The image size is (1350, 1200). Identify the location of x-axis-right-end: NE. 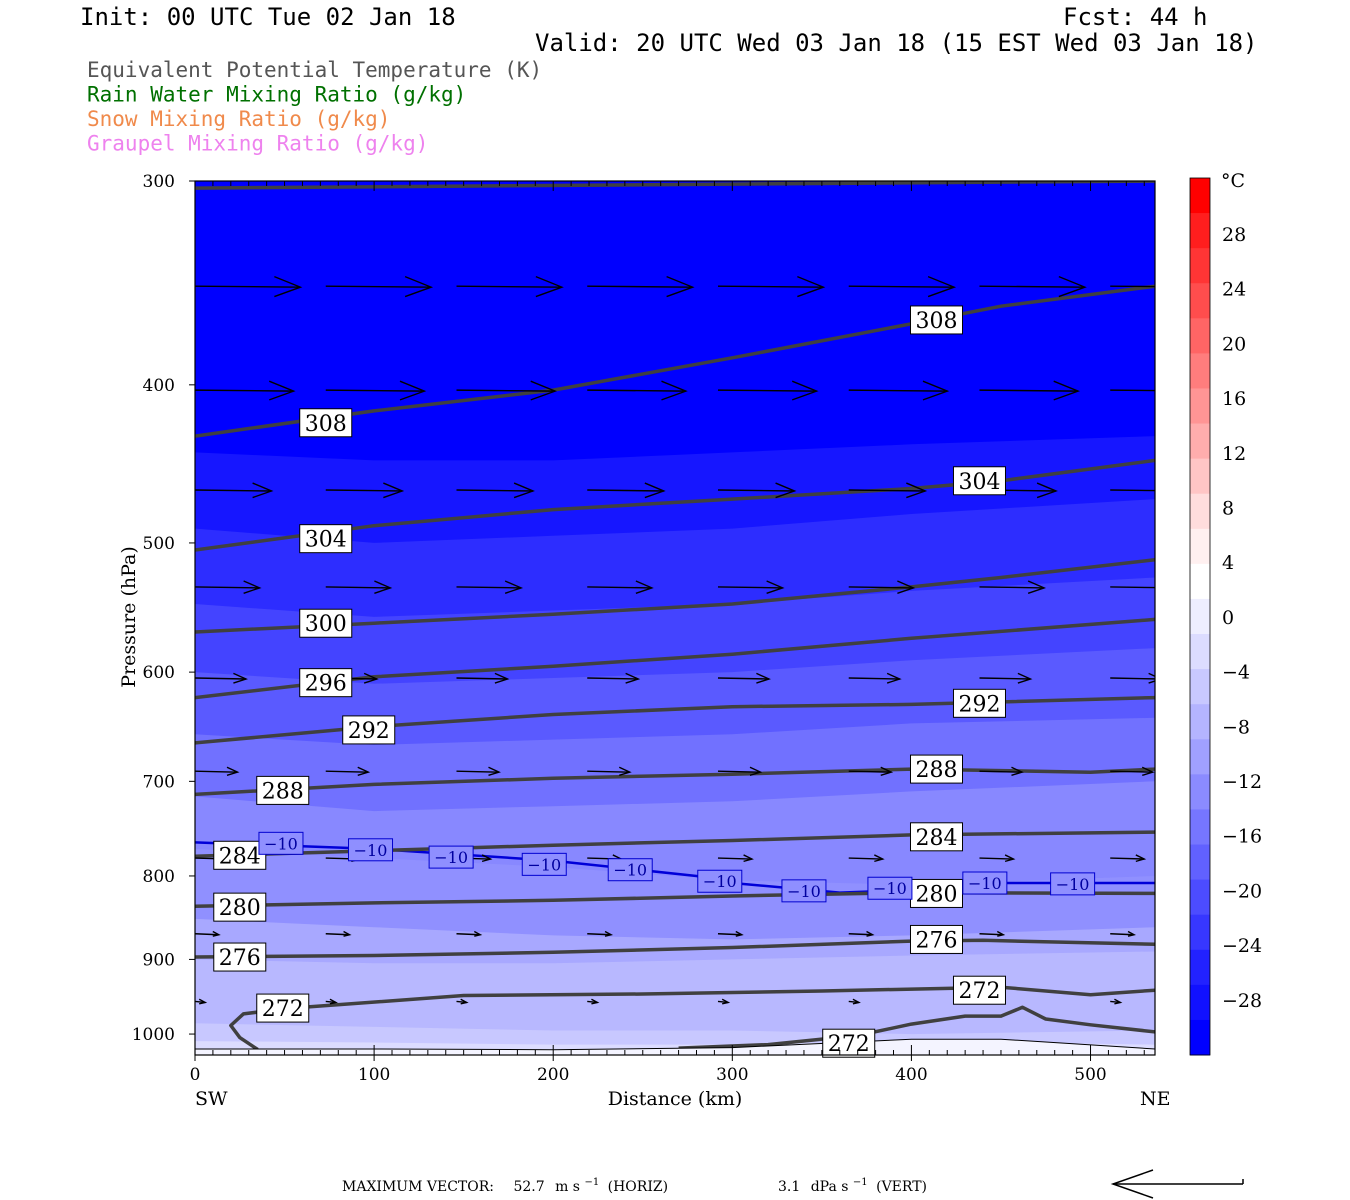
(1155, 1099).